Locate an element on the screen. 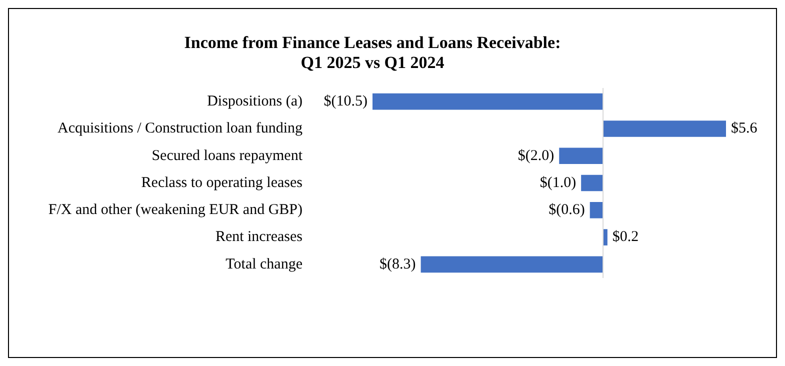  y-tick-label: Secured loans repayment is located at coordinates (228, 156).